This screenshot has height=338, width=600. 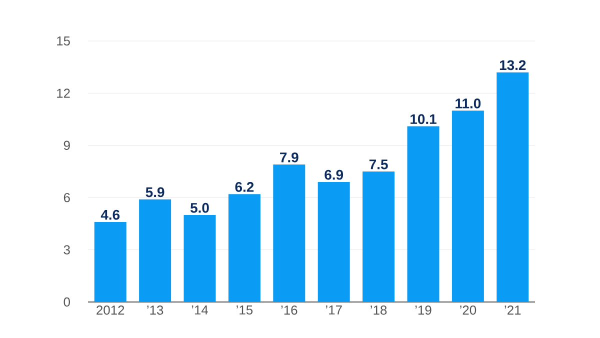 What do you see at coordinates (67, 249) in the screenshot?
I see `y-tick-label: 3` at bounding box center [67, 249].